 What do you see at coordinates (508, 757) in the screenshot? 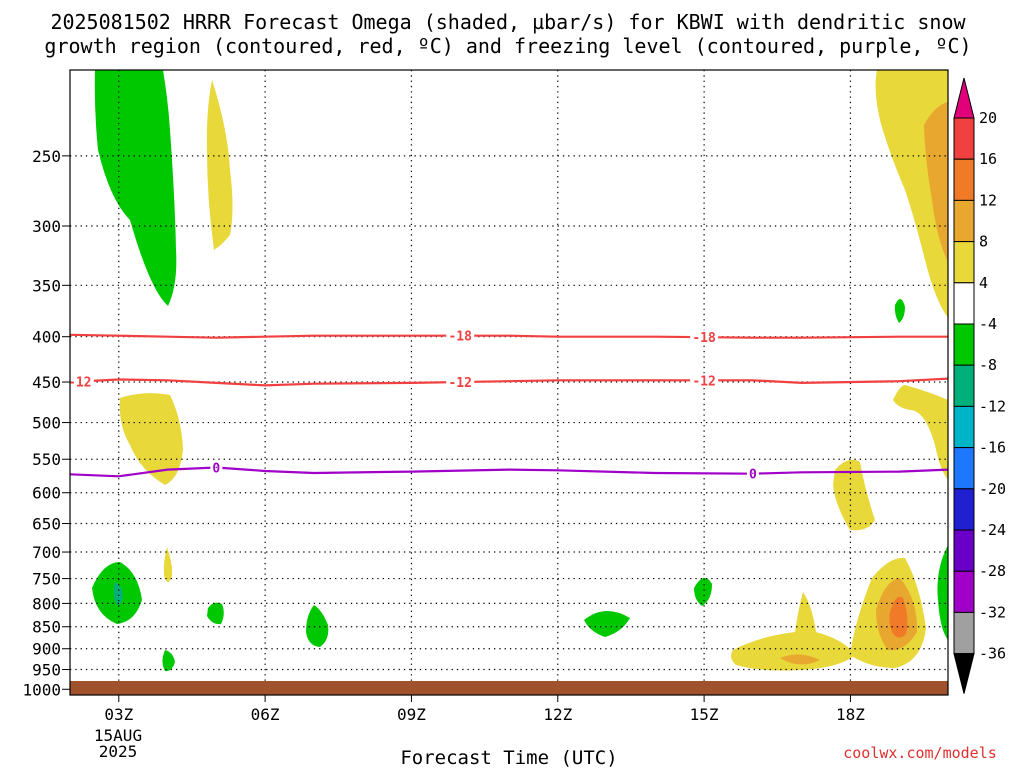
I see `x-axis-title: Forecast Time (UTC)` at bounding box center [508, 757].